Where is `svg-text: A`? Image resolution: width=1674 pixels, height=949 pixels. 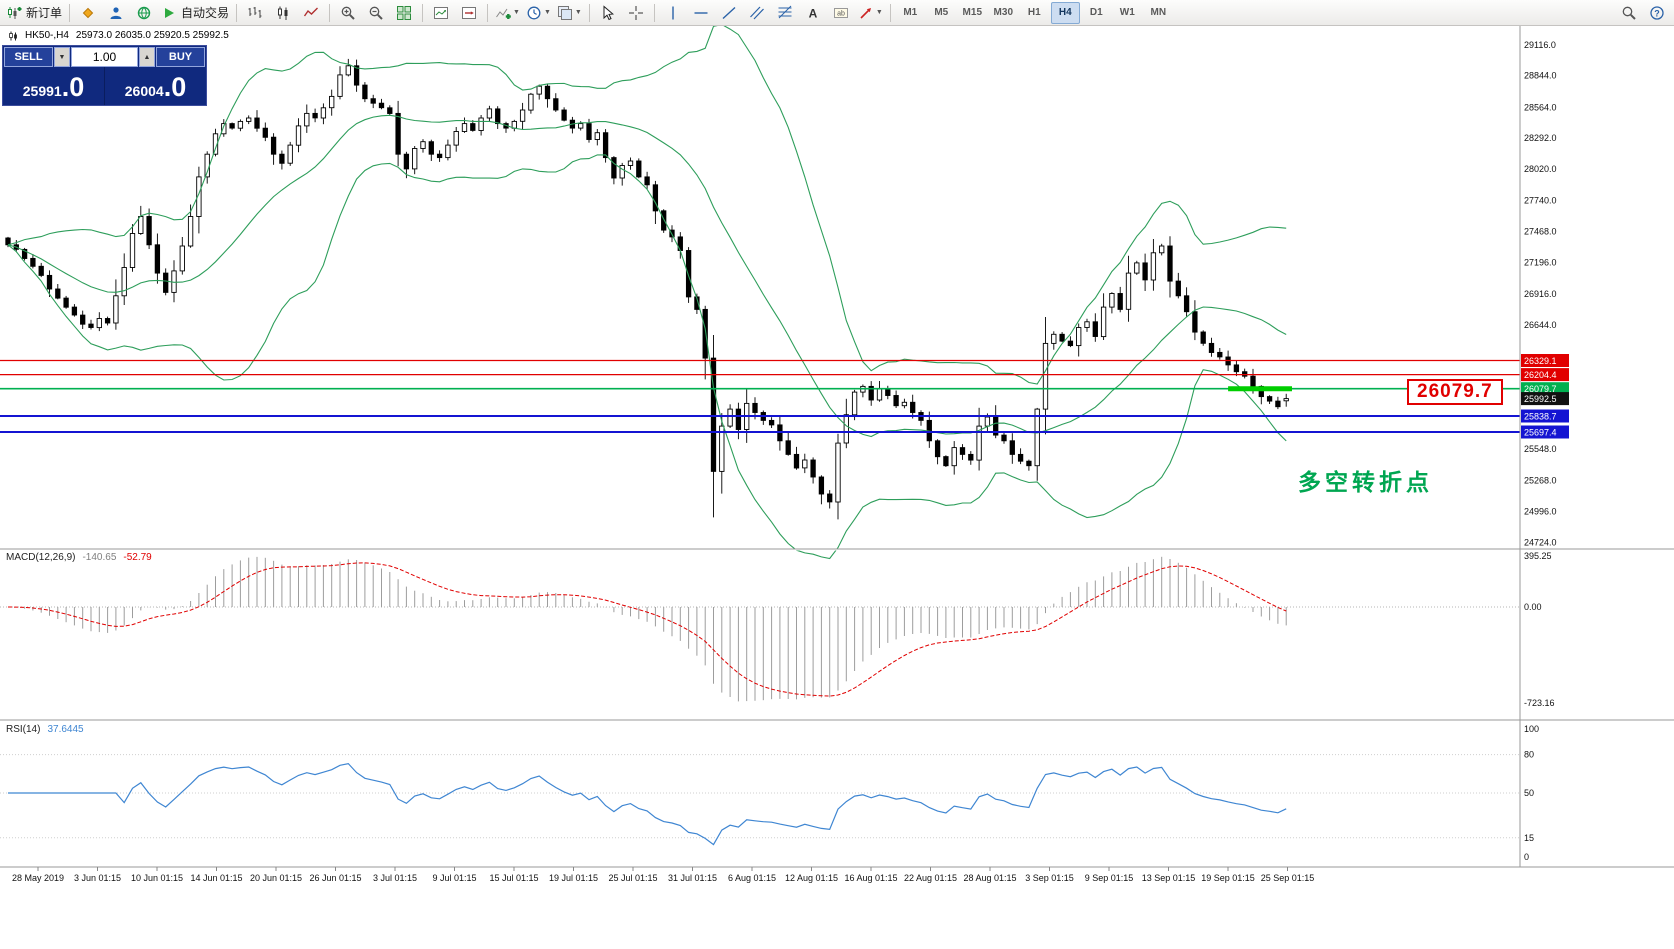 svg-text: A is located at coordinates (813, 13).